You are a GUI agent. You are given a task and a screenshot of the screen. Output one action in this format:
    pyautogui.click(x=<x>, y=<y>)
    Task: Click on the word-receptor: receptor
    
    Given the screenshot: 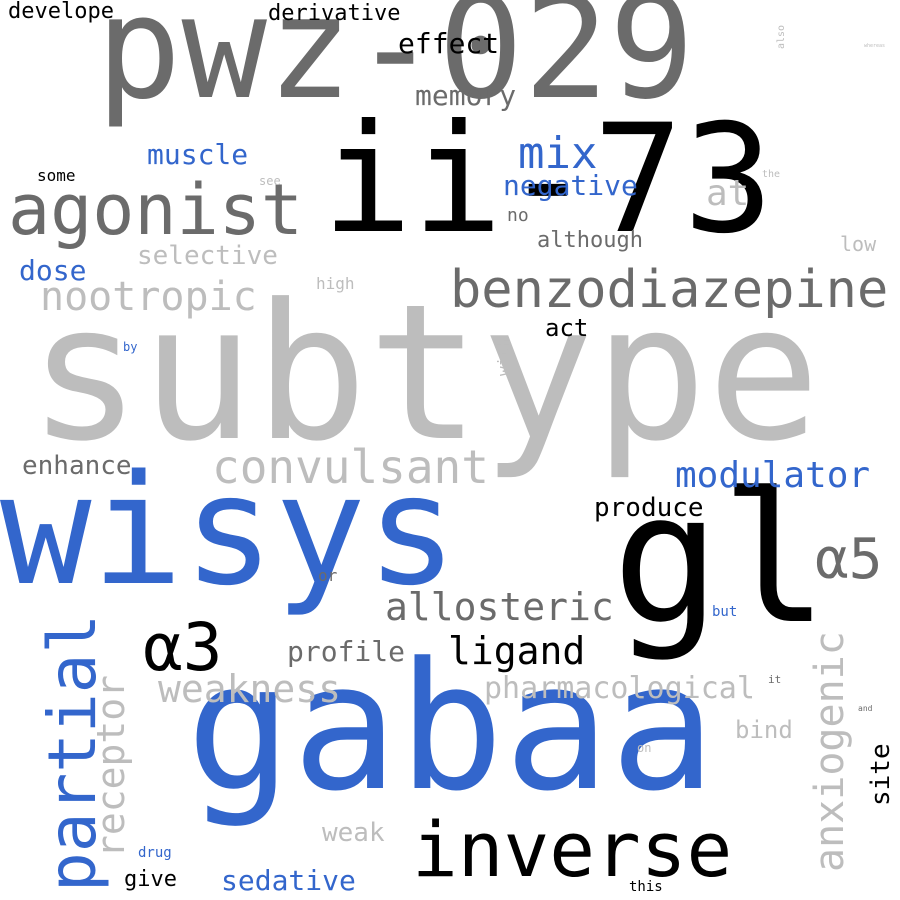 What is the action you would take?
    pyautogui.click(x=111, y=766)
    